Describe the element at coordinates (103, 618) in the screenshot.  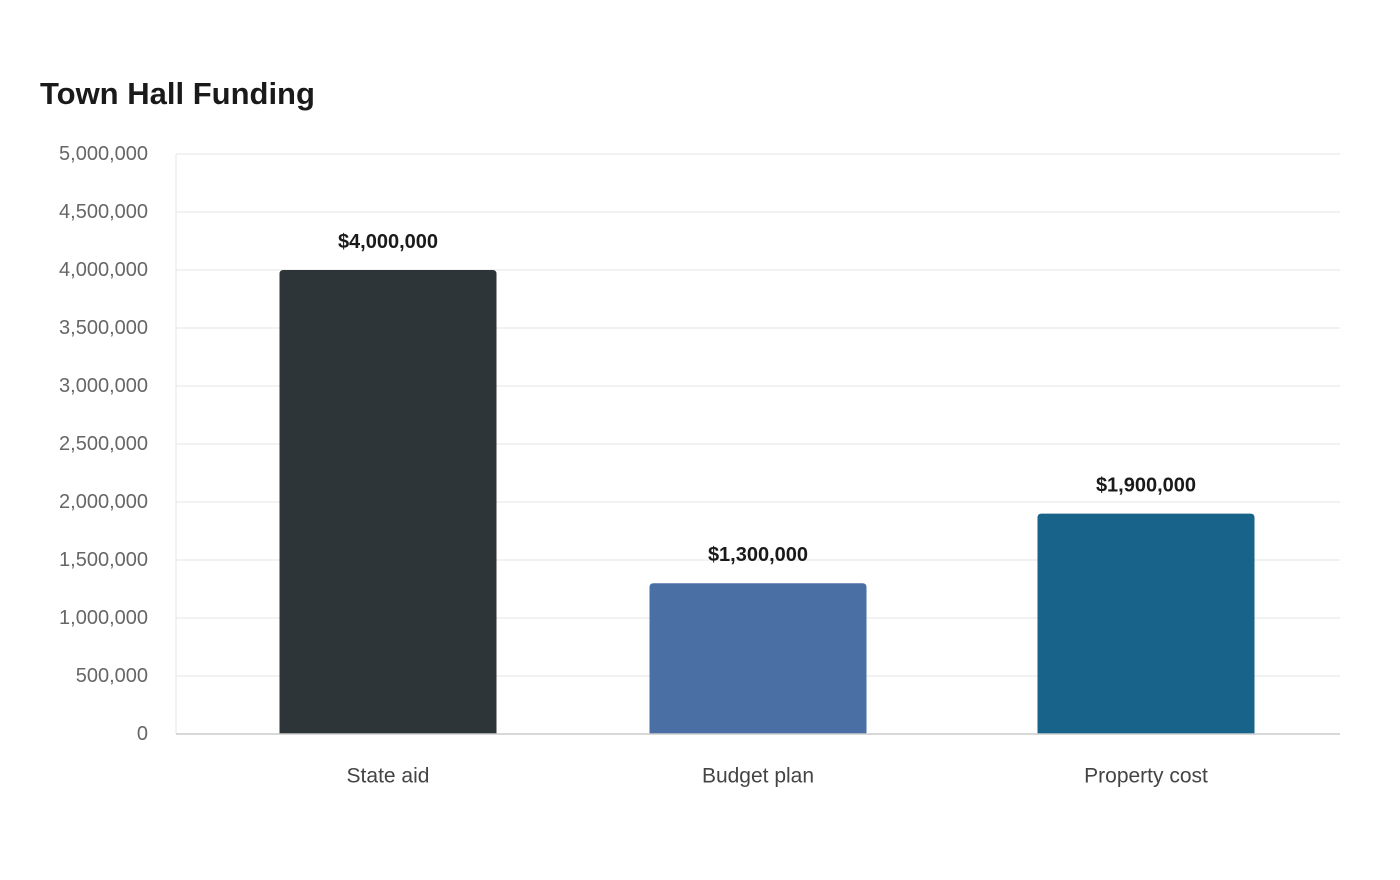
I see `y-tick-label: 1,000,000` at that location.